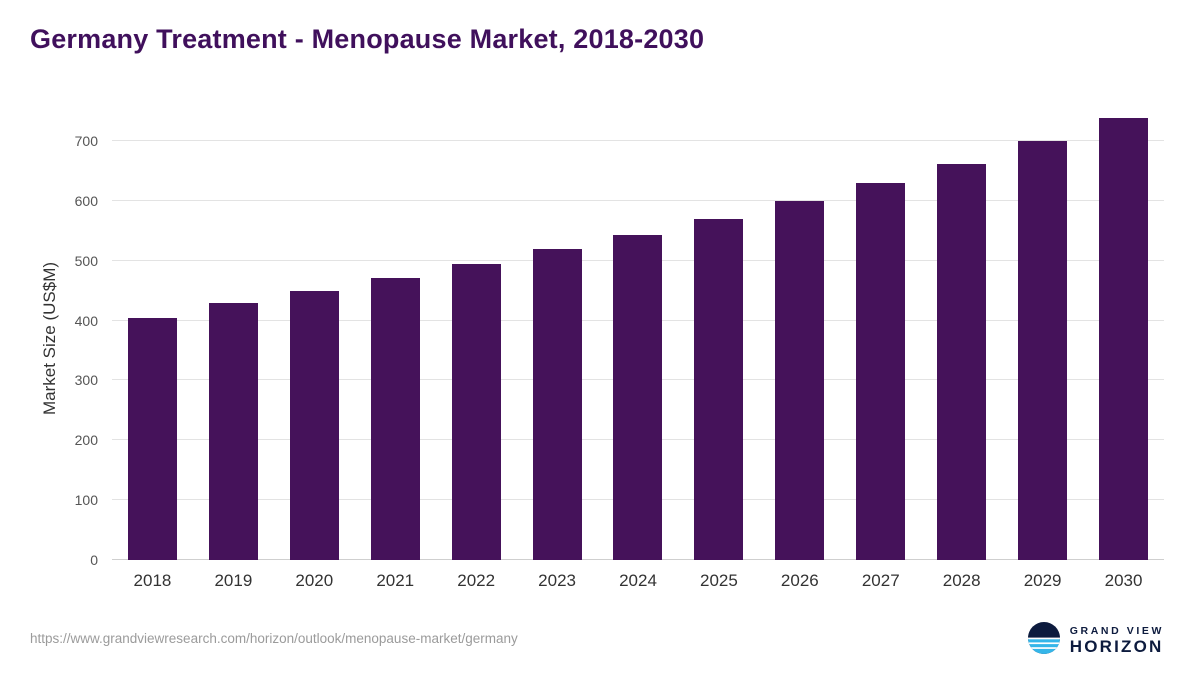 Image resolution: width=1200 pixels, height=675 pixels. What do you see at coordinates (86, 380) in the screenshot?
I see `y-tick-label: 300` at bounding box center [86, 380].